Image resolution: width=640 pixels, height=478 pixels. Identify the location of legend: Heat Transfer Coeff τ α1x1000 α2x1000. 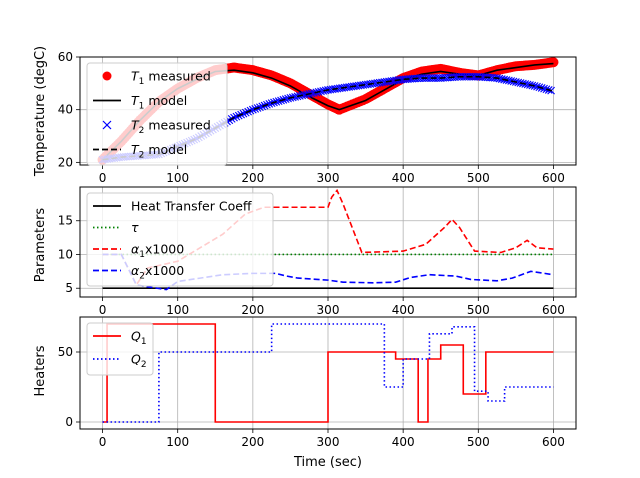
(180, 239).